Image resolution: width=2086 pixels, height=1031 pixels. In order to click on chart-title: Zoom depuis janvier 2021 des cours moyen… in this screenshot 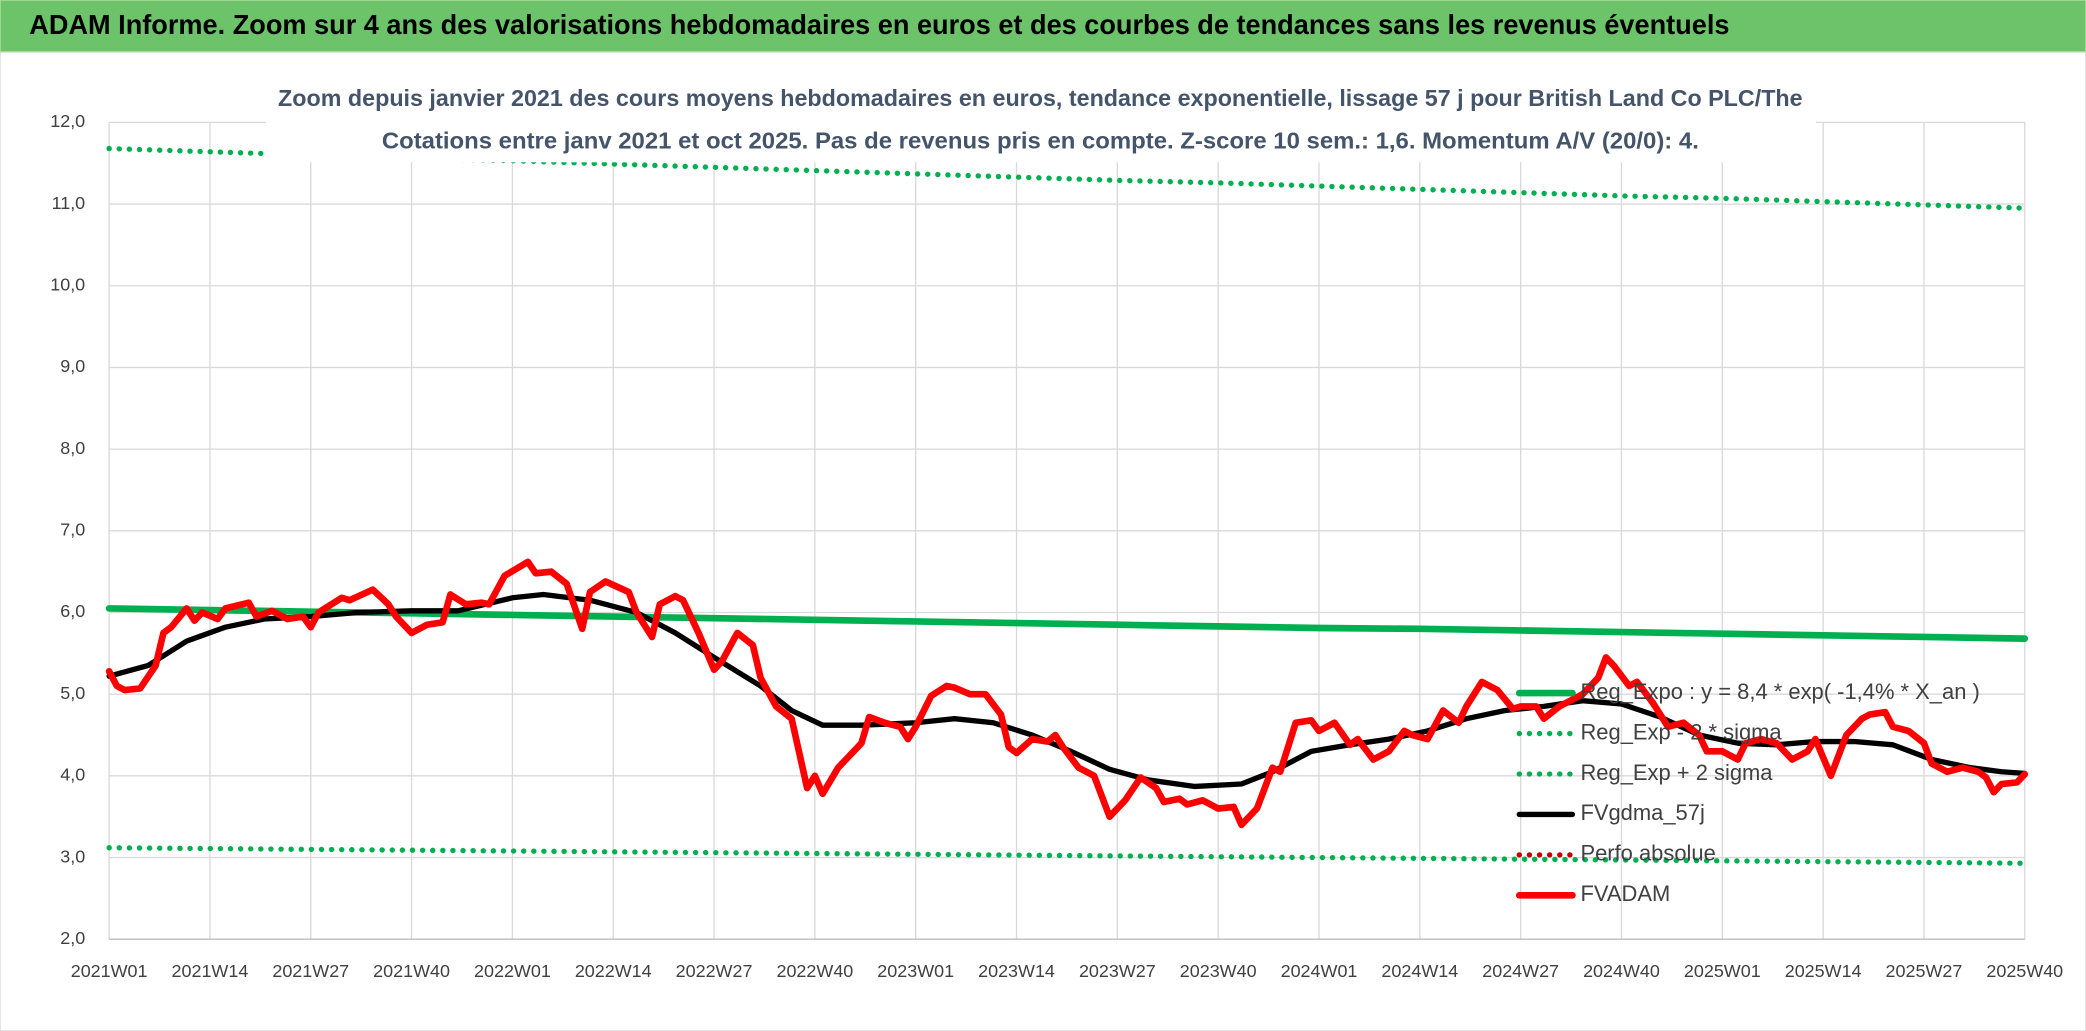, I will do `click(1040, 98)`.